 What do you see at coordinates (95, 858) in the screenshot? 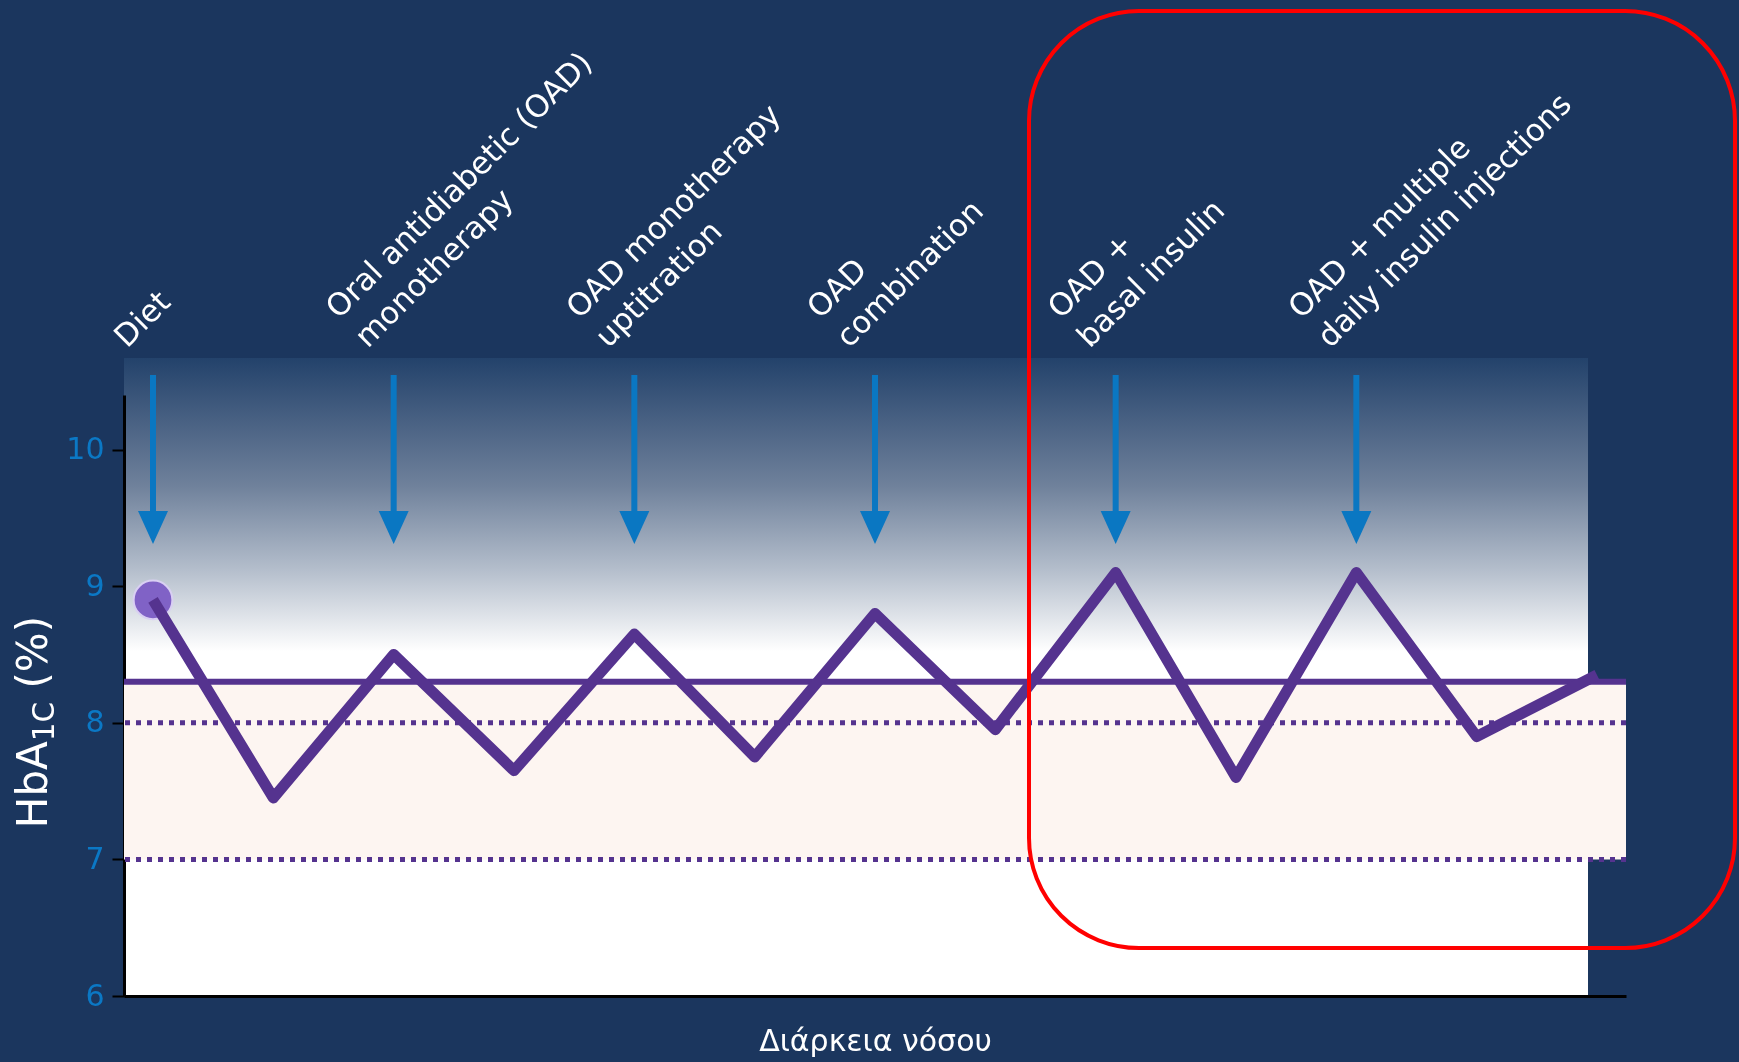
I see `y-tick-label: 7` at bounding box center [95, 858].